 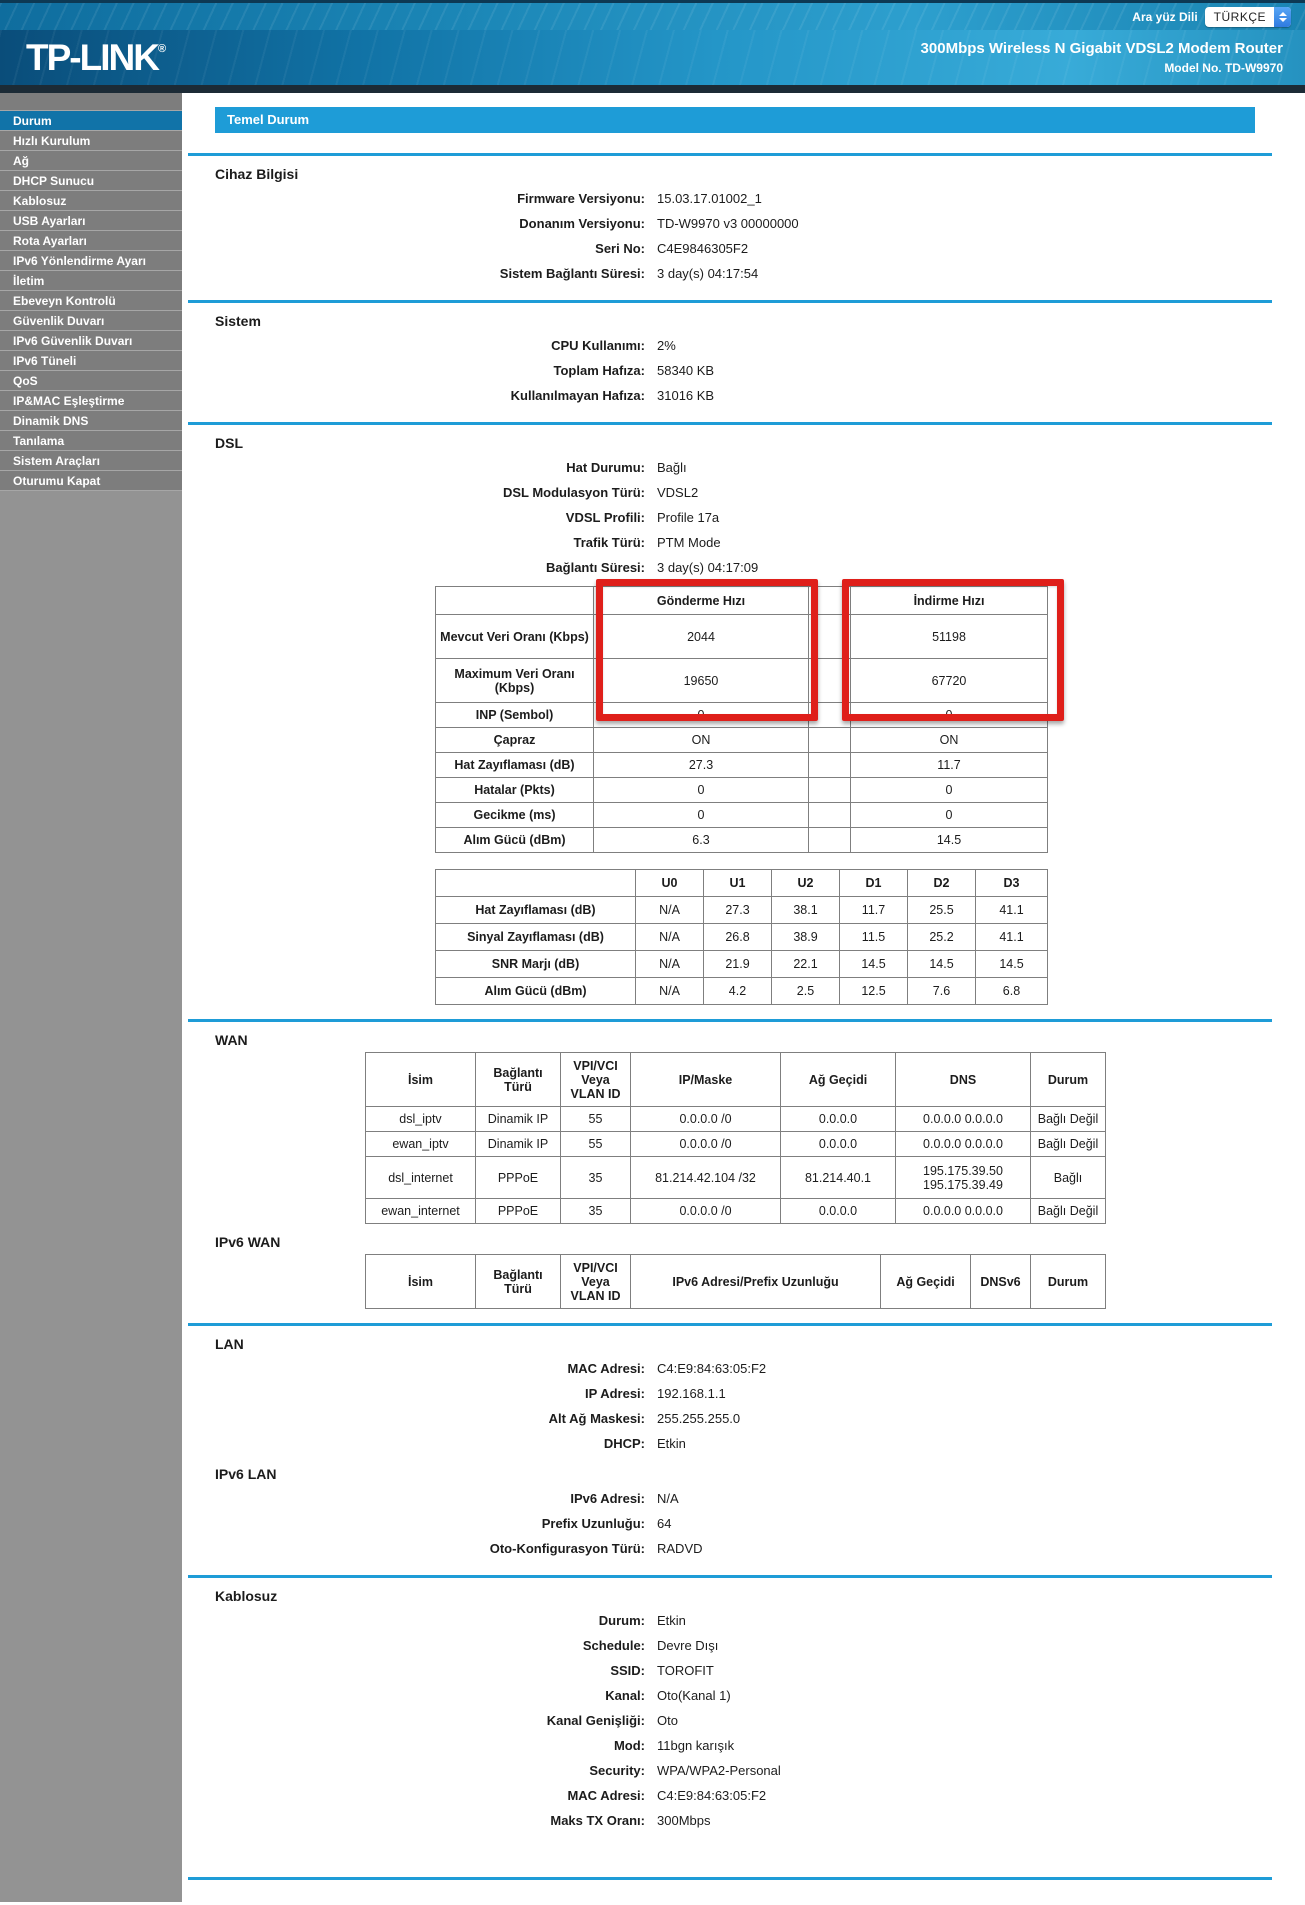 What do you see at coordinates (652, 15) in the screenshot?
I see `top-bar: Ara yüz Dili TÜRKÇE` at bounding box center [652, 15].